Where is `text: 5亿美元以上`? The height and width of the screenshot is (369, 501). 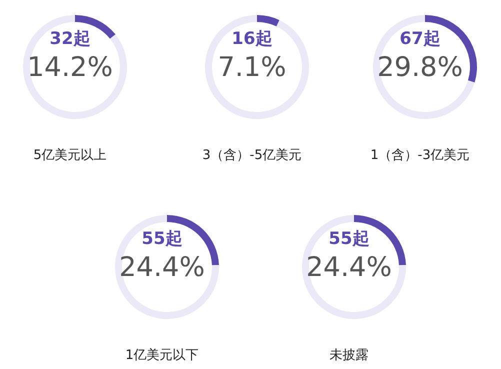
text: 5亿美元以上 is located at coordinates (70, 156).